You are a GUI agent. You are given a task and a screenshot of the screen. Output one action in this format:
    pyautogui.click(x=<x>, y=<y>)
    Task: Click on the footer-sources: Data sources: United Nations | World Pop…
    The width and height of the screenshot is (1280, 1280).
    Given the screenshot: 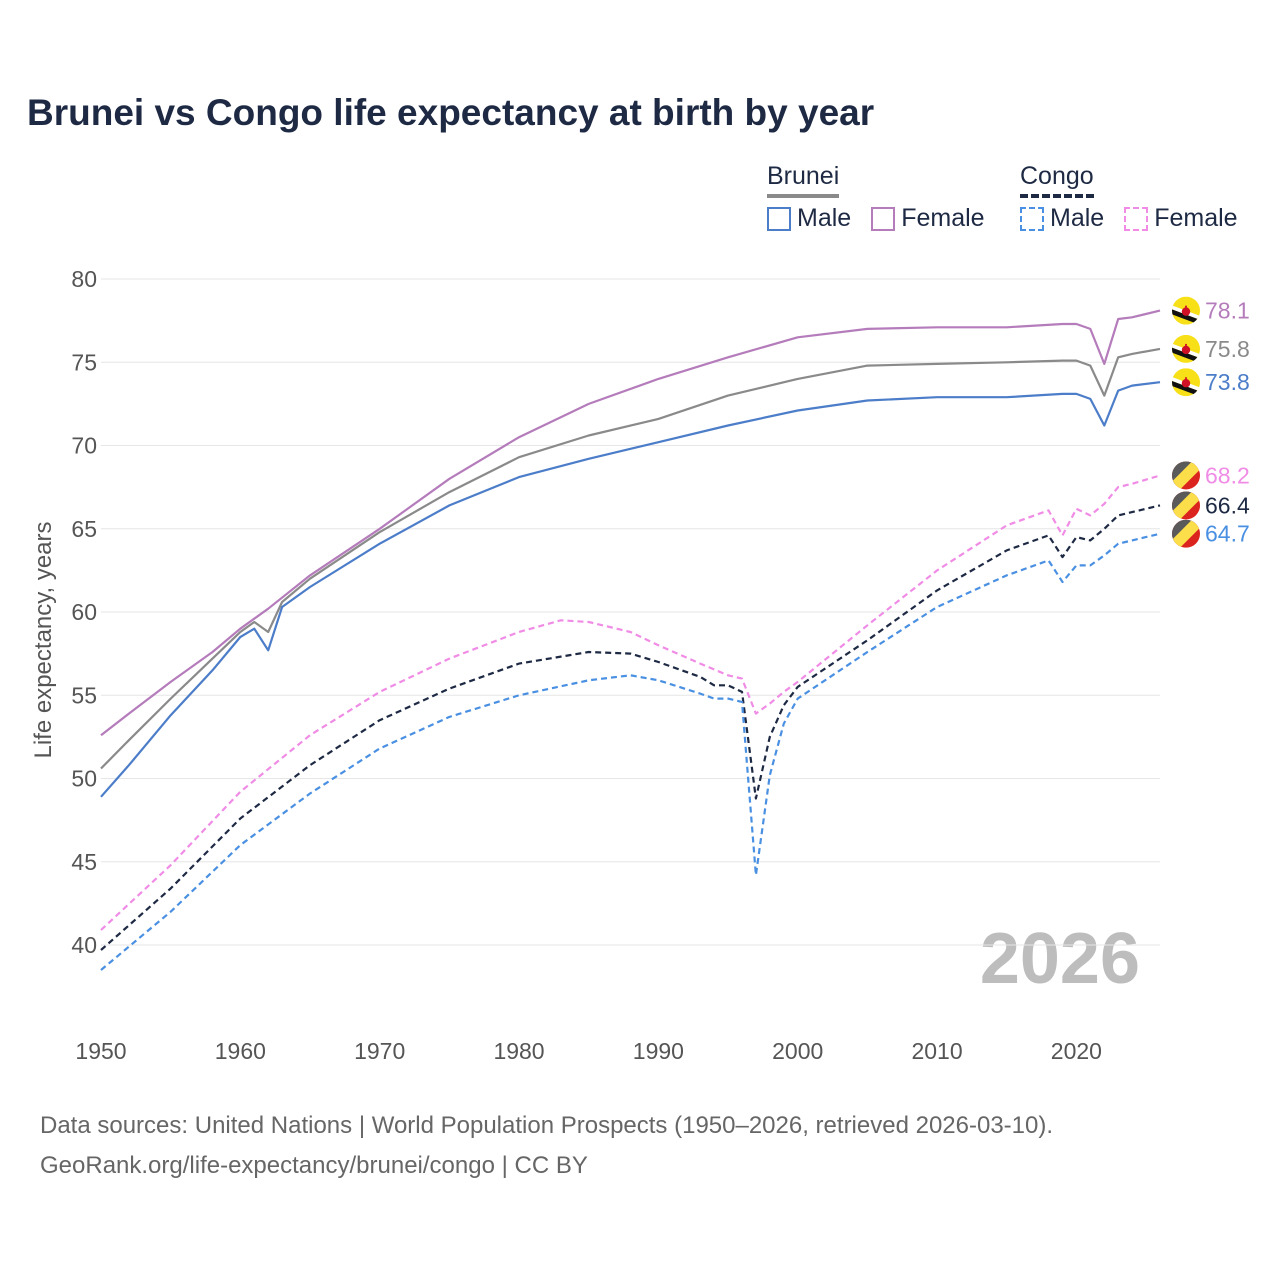 What is the action you would take?
    pyautogui.click(x=547, y=1125)
    